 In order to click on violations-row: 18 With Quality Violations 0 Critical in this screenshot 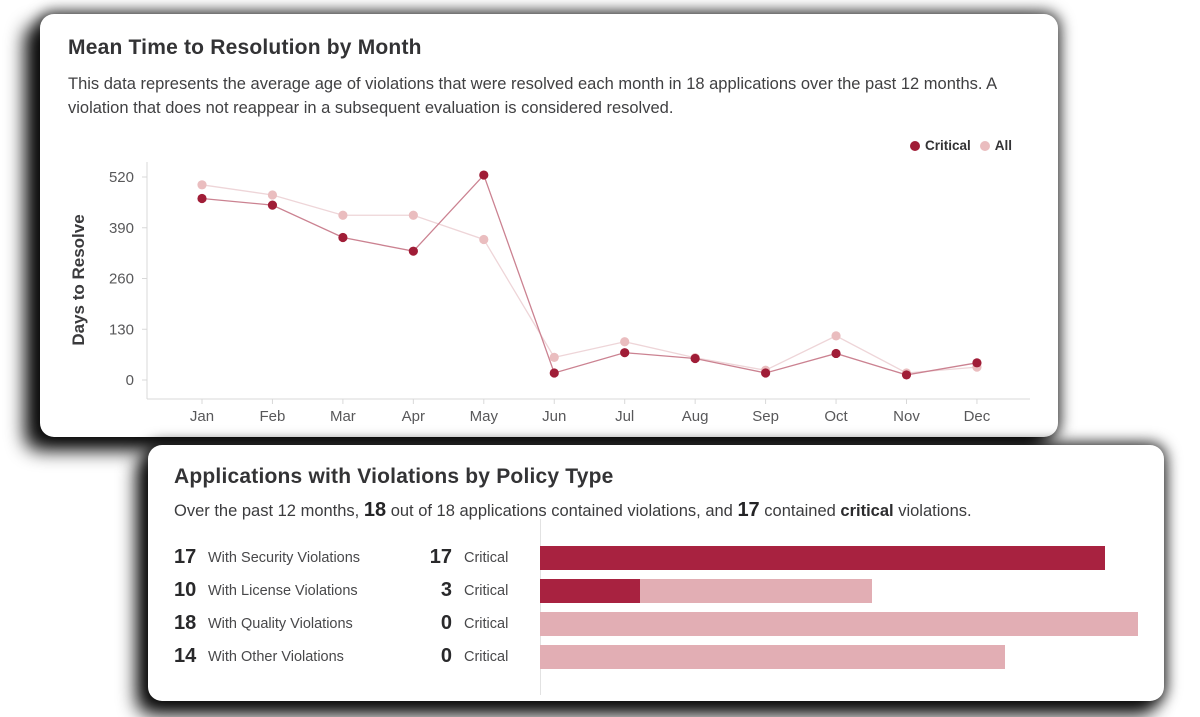, I will do `click(656, 623)`.